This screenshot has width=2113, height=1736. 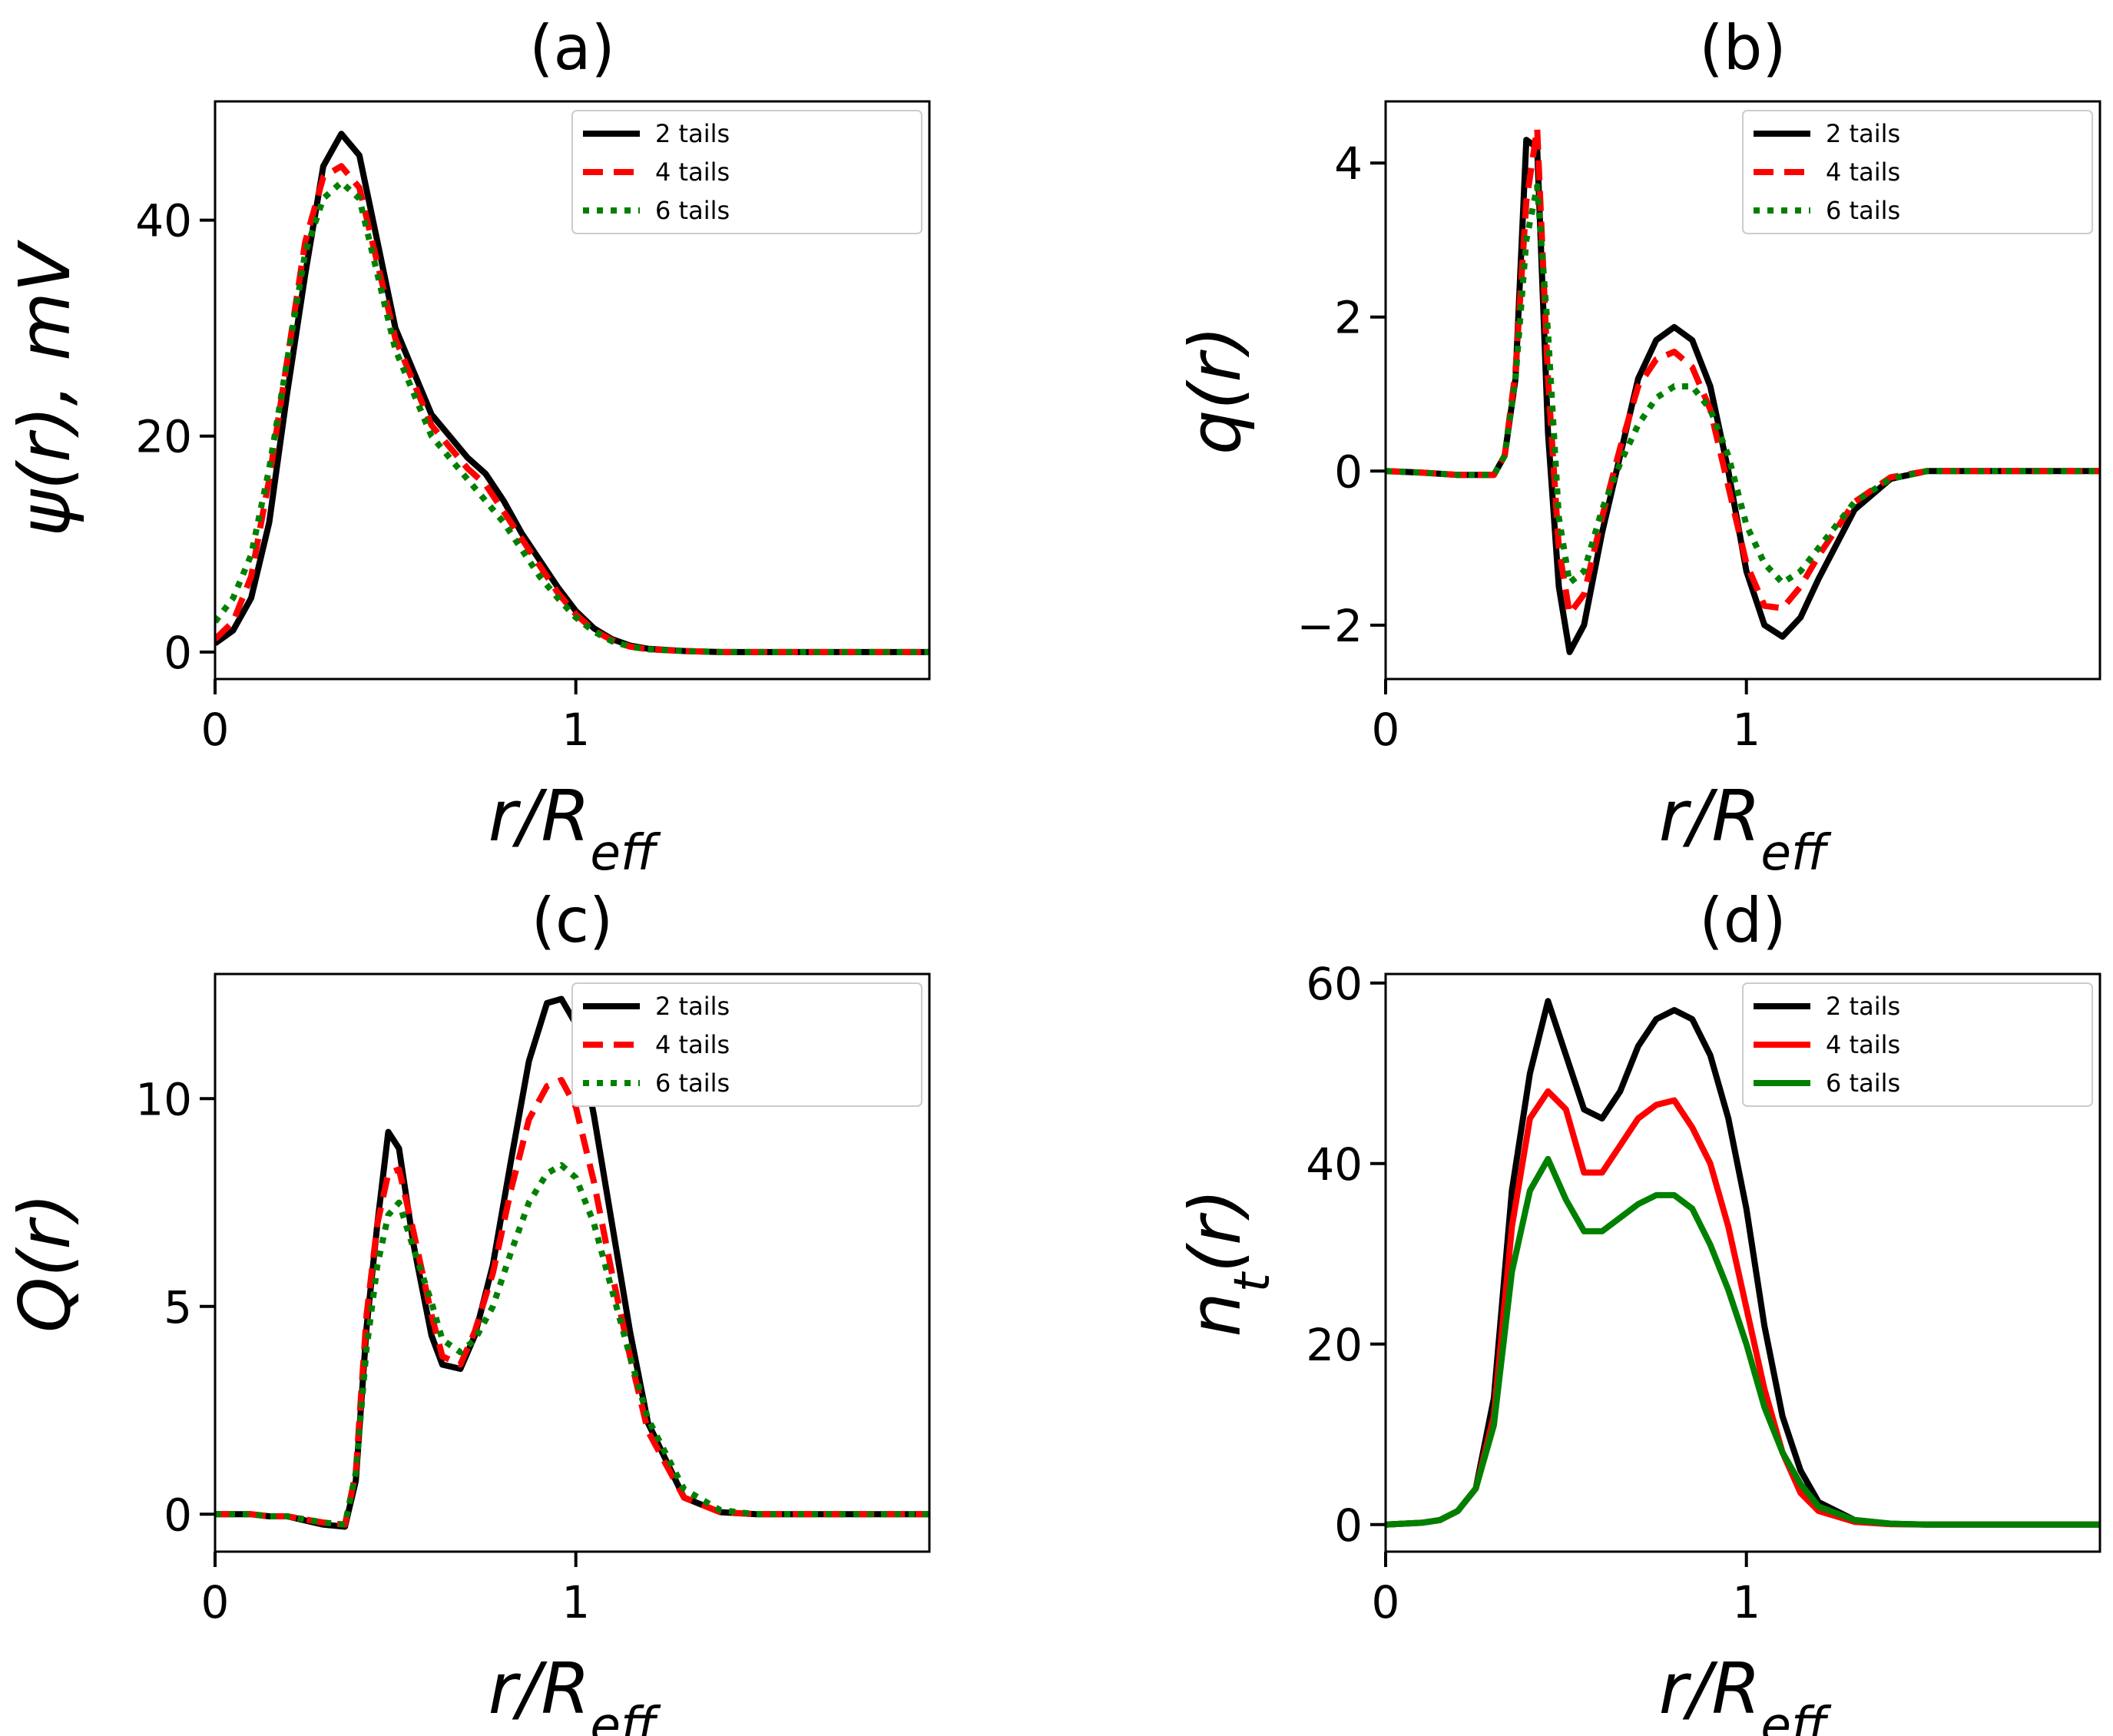 What do you see at coordinates (45, 387) in the screenshot?
I see `y-axis-label: ψ(r), mV` at bounding box center [45, 387].